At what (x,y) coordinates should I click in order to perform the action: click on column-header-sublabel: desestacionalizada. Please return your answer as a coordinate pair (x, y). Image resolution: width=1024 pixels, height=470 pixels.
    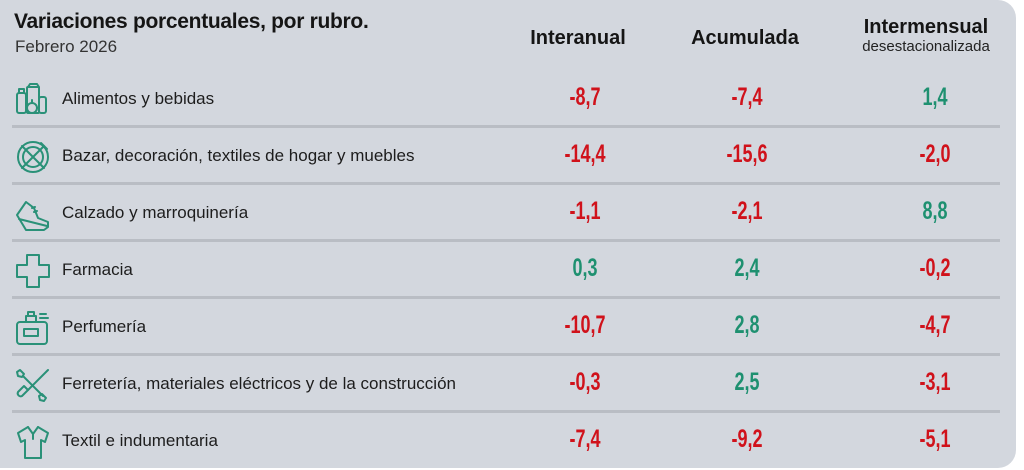
    Looking at the image, I should click on (926, 46).